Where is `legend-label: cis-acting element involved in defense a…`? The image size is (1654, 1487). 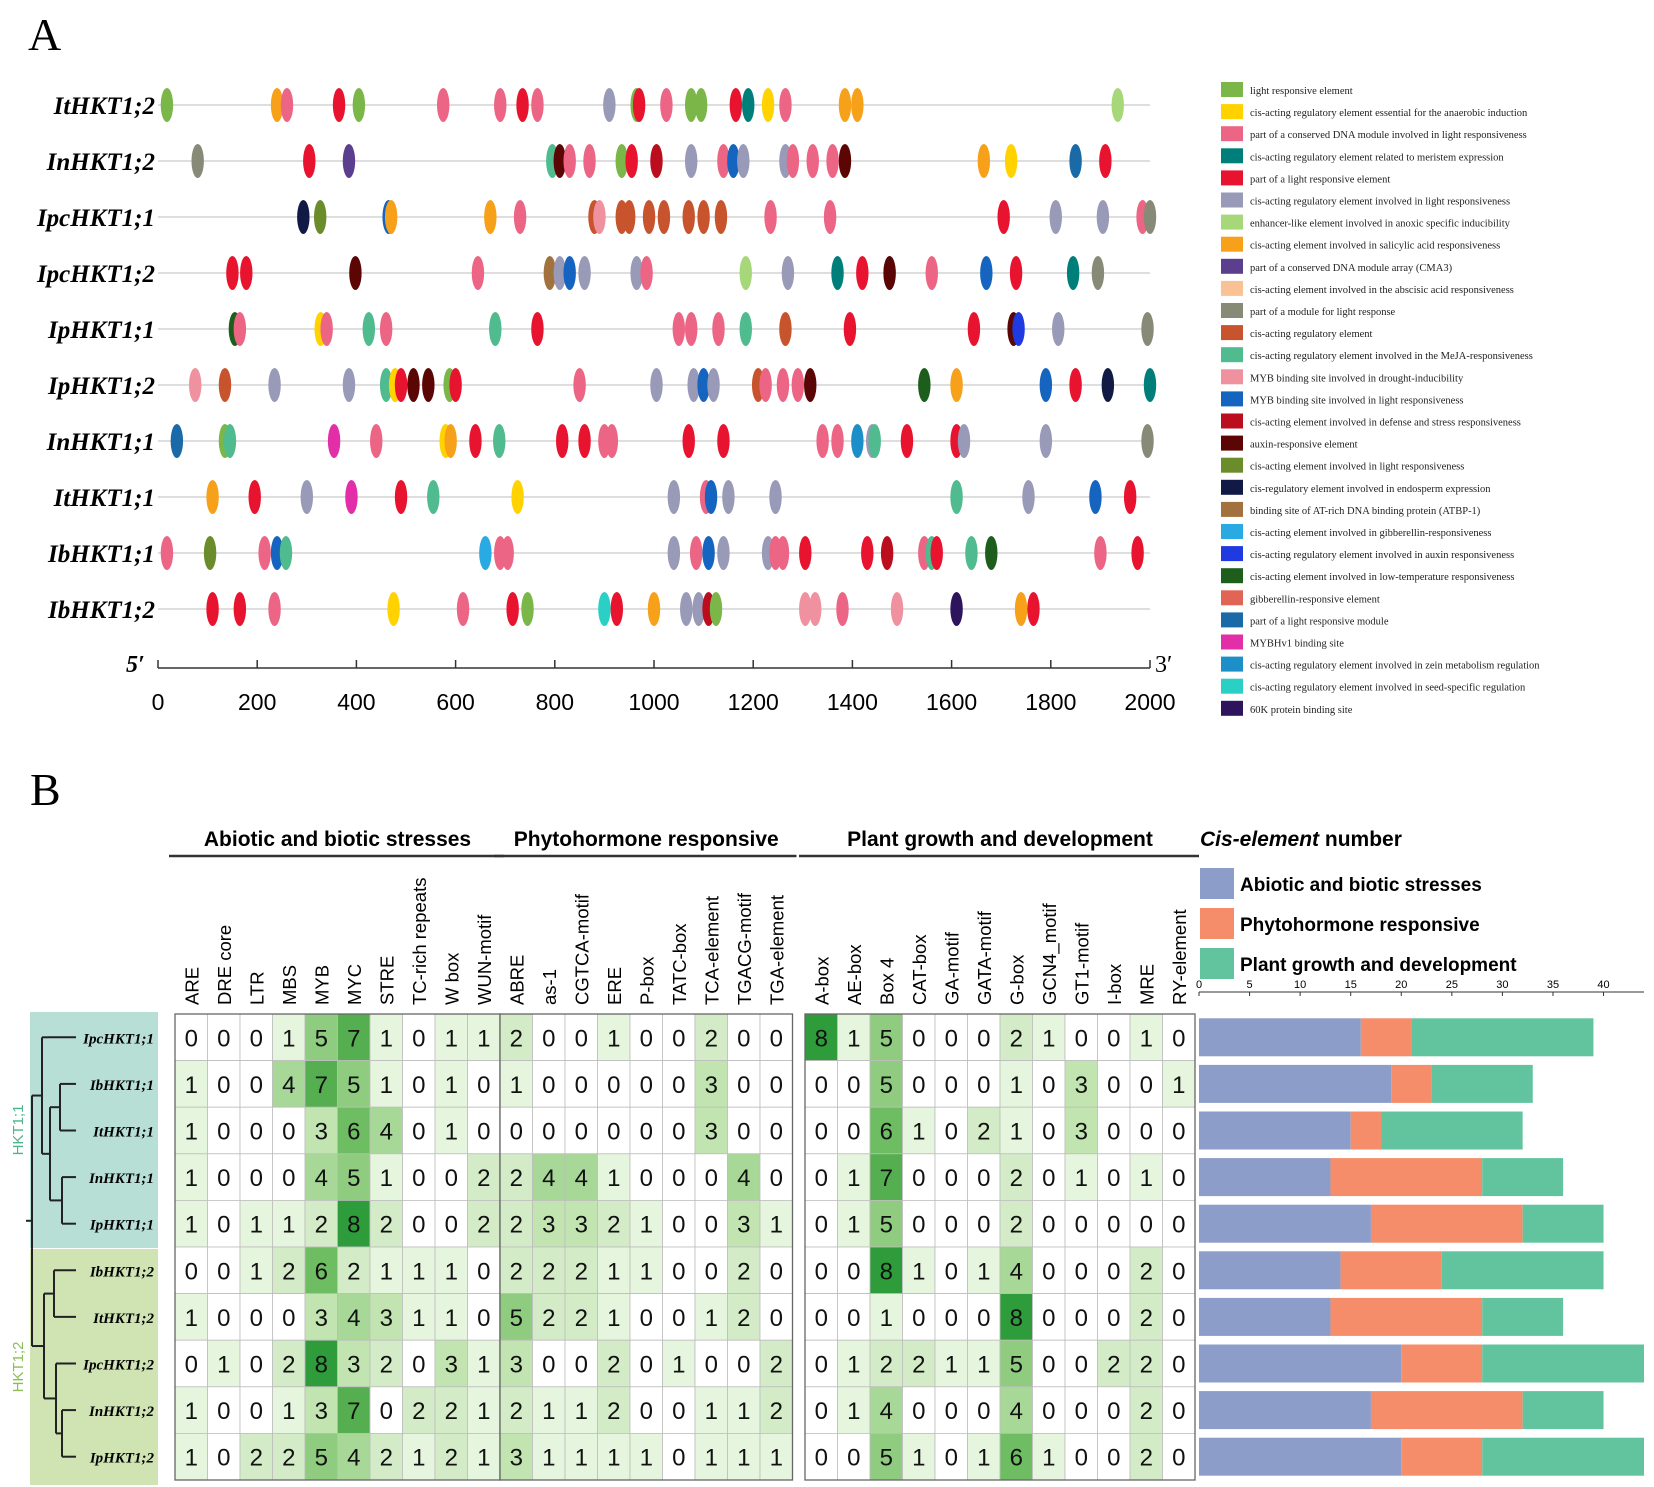
legend-label: cis-acting element involved in defense a… is located at coordinates (1385, 423).